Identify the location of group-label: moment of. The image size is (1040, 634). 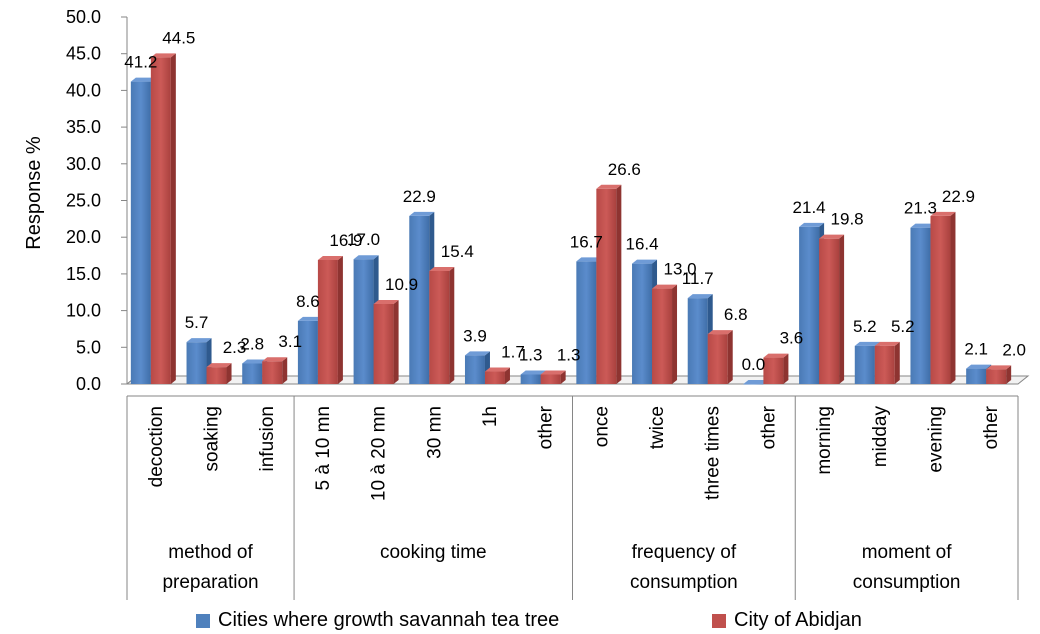
(907, 552).